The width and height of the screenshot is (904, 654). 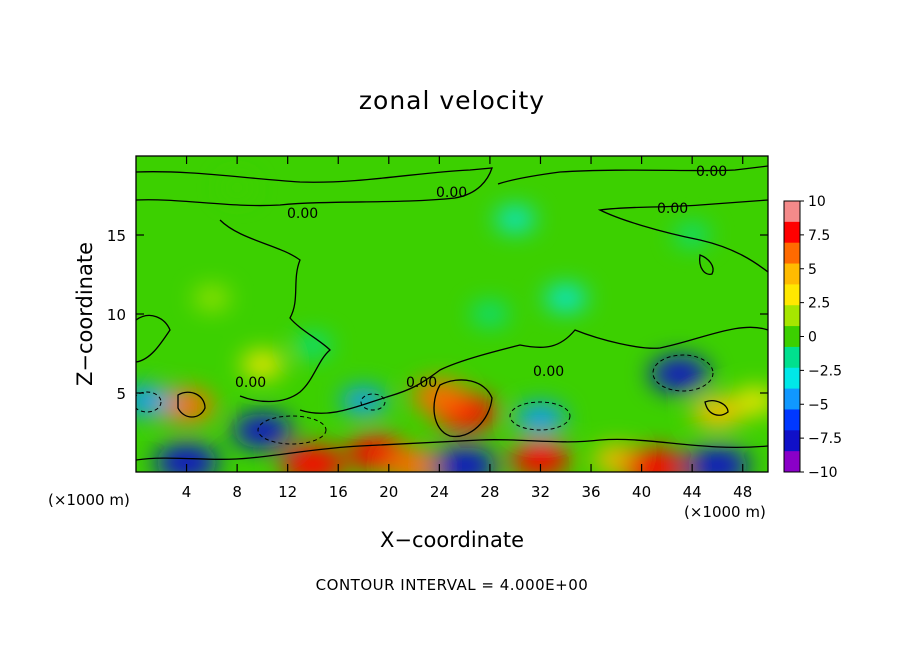 I want to click on zero-contour-top-right, so click(x=632, y=175).